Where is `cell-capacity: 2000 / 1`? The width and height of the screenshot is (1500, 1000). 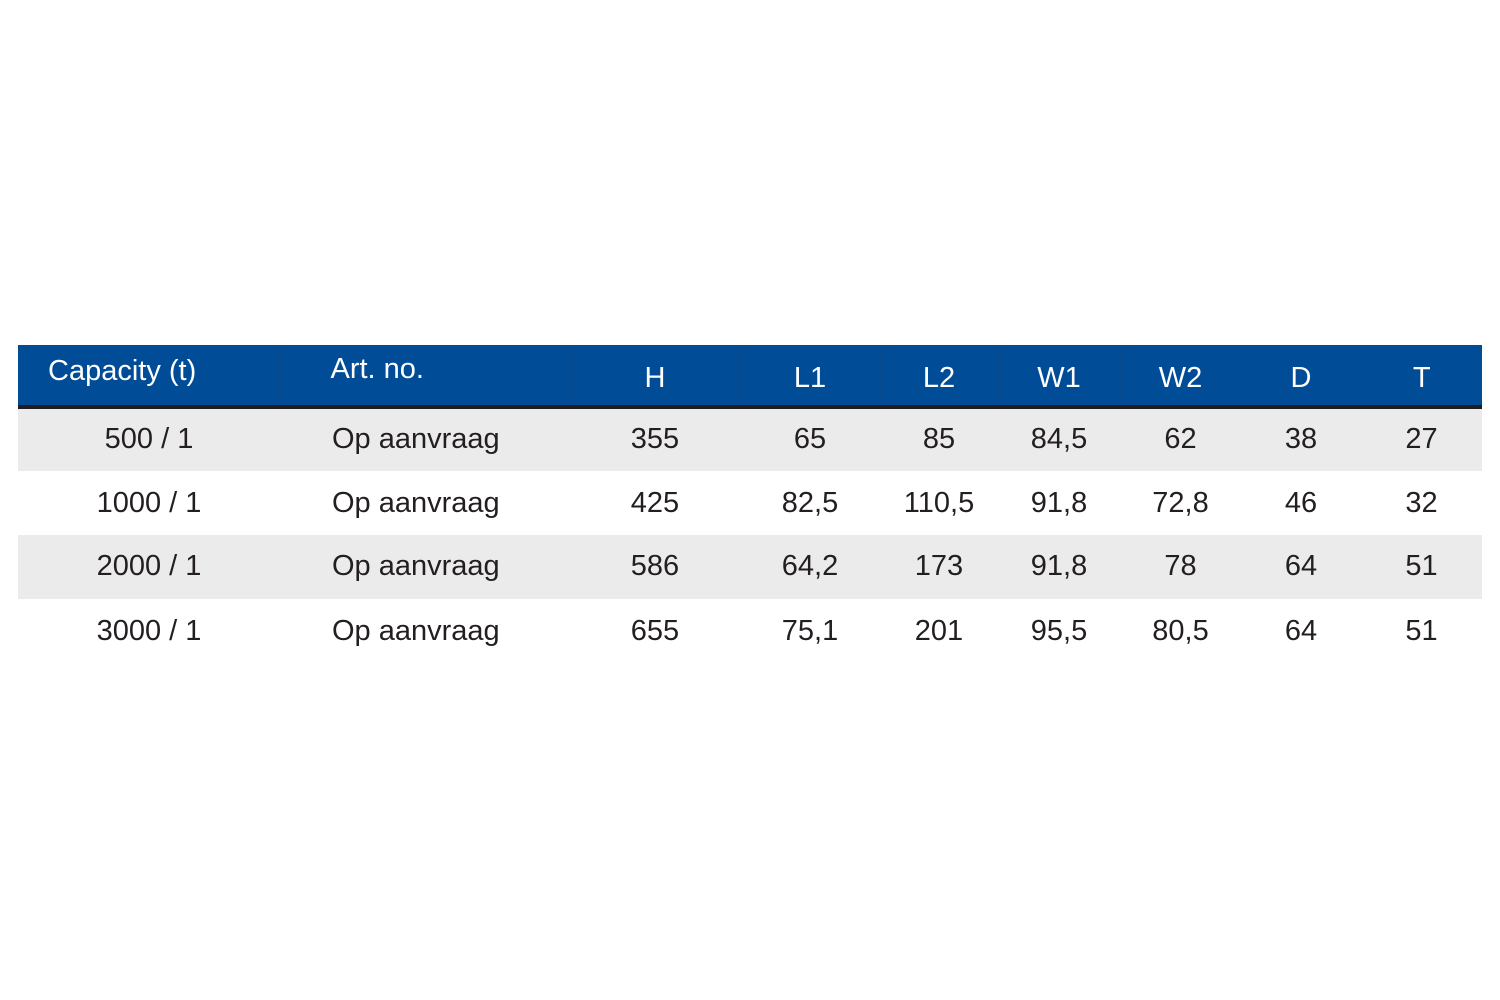
cell-capacity: 2000 / 1 is located at coordinates (149, 566).